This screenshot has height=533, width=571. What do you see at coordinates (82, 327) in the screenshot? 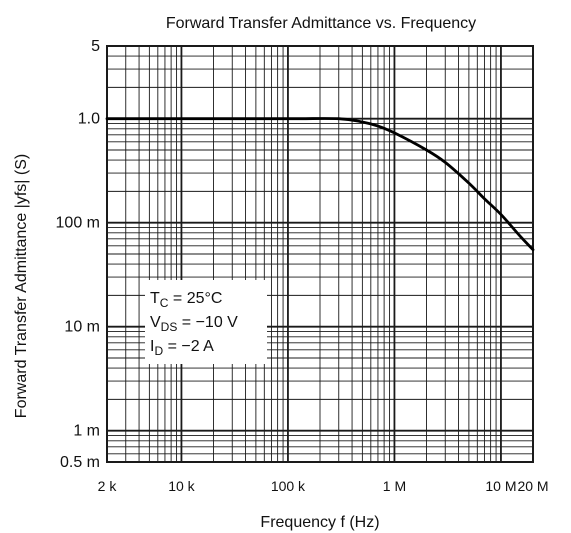
I see `y-tick-label: 10 m` at bounding box center [82, 327].